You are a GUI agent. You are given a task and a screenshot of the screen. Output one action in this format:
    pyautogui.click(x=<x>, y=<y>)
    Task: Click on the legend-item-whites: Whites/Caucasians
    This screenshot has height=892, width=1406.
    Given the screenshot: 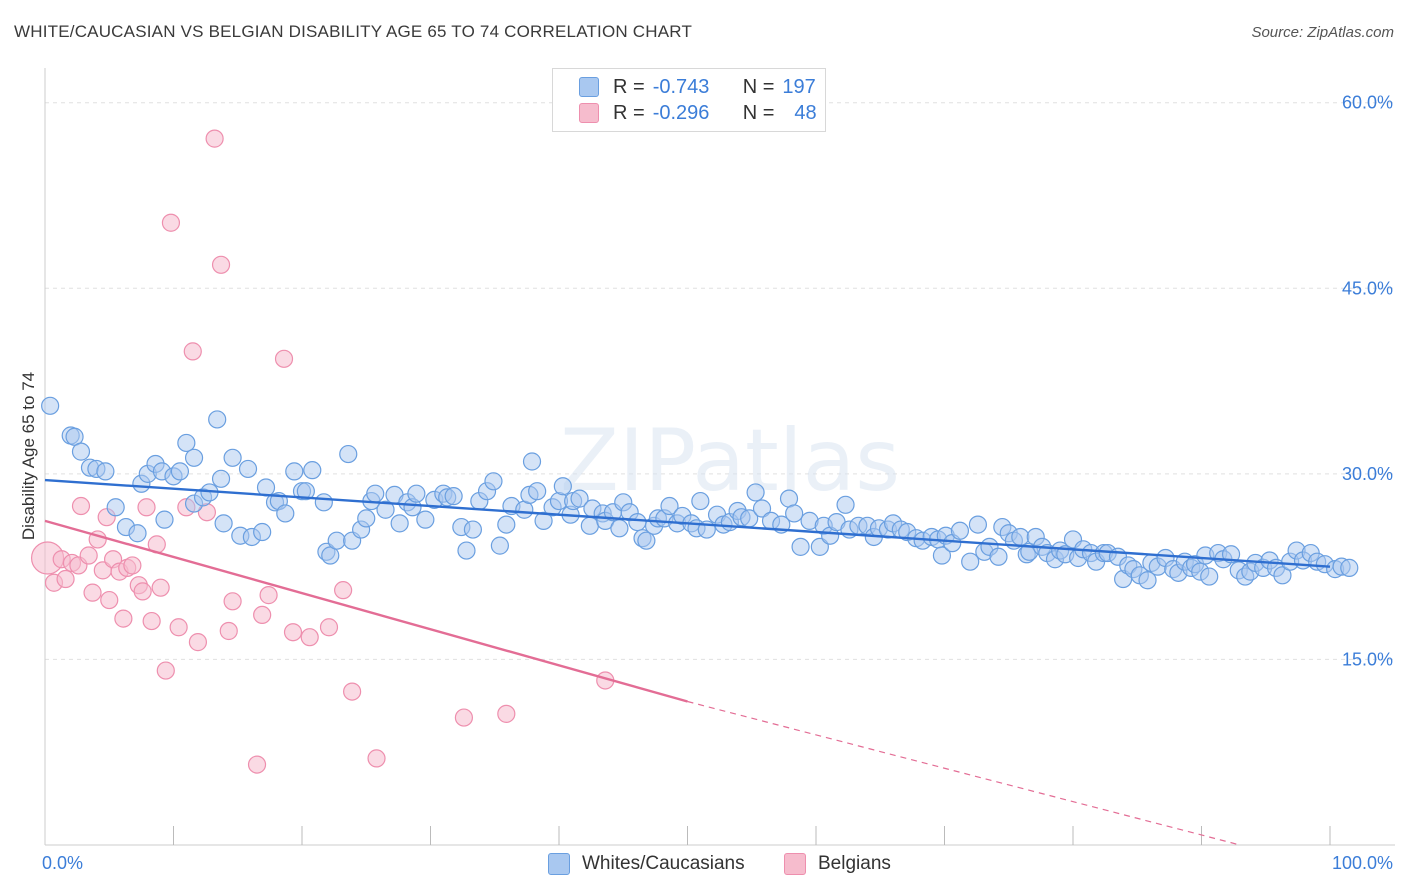 What is the action you would take?
    pyautogui.click(x=646, y=864)
    